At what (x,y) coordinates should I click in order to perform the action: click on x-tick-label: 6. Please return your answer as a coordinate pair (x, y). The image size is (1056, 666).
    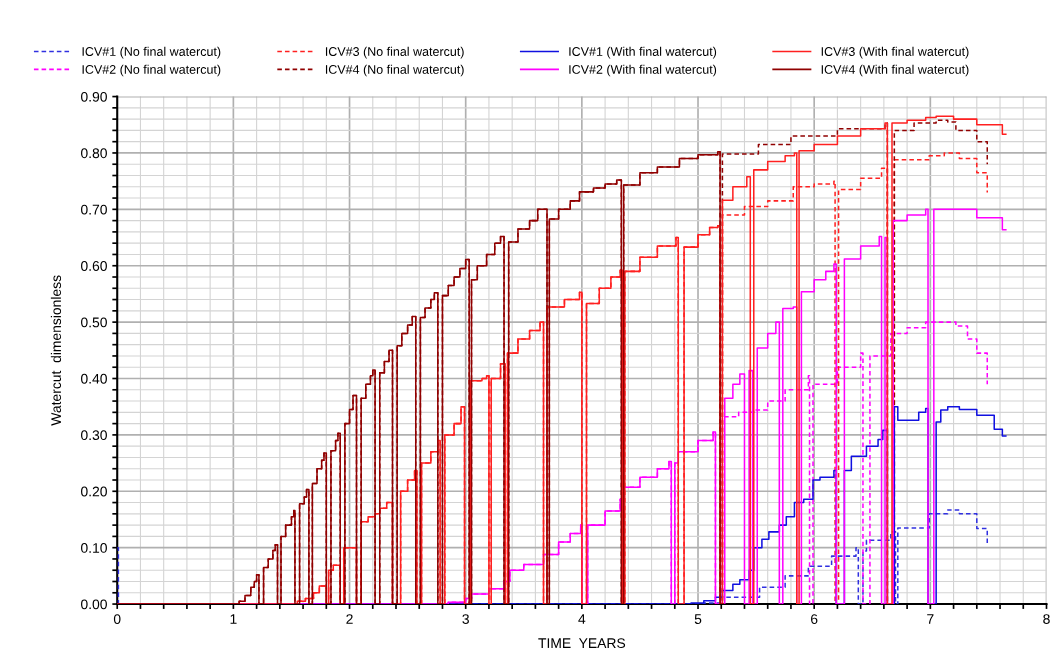
    Looking at the image, I should click on (814, 619).